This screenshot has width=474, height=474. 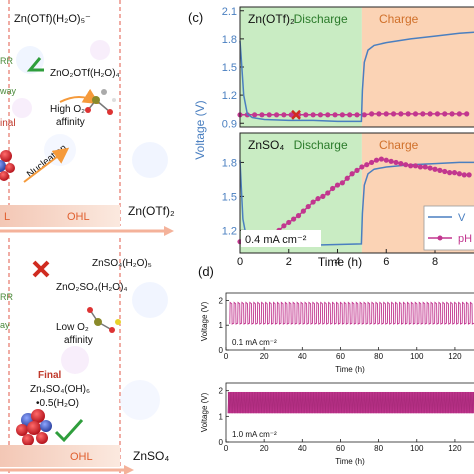 I want to click on c-y-axis-label: Voltage (V), so click(x=200, y=129).